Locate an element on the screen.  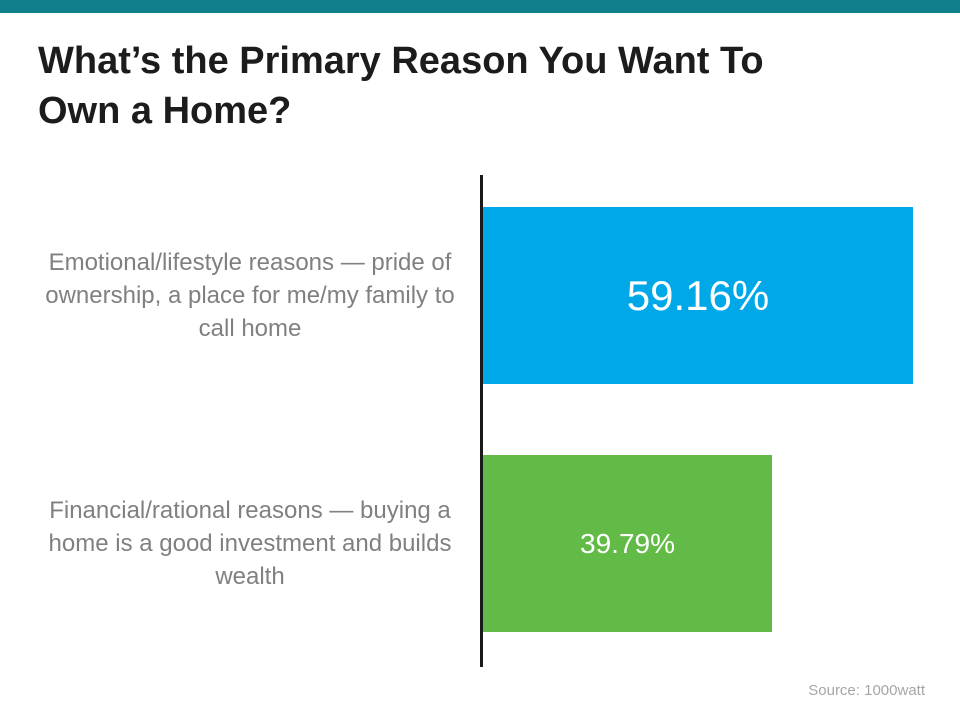
bar-value-label-financial: 39.79% is located at coordinates (627, 543).